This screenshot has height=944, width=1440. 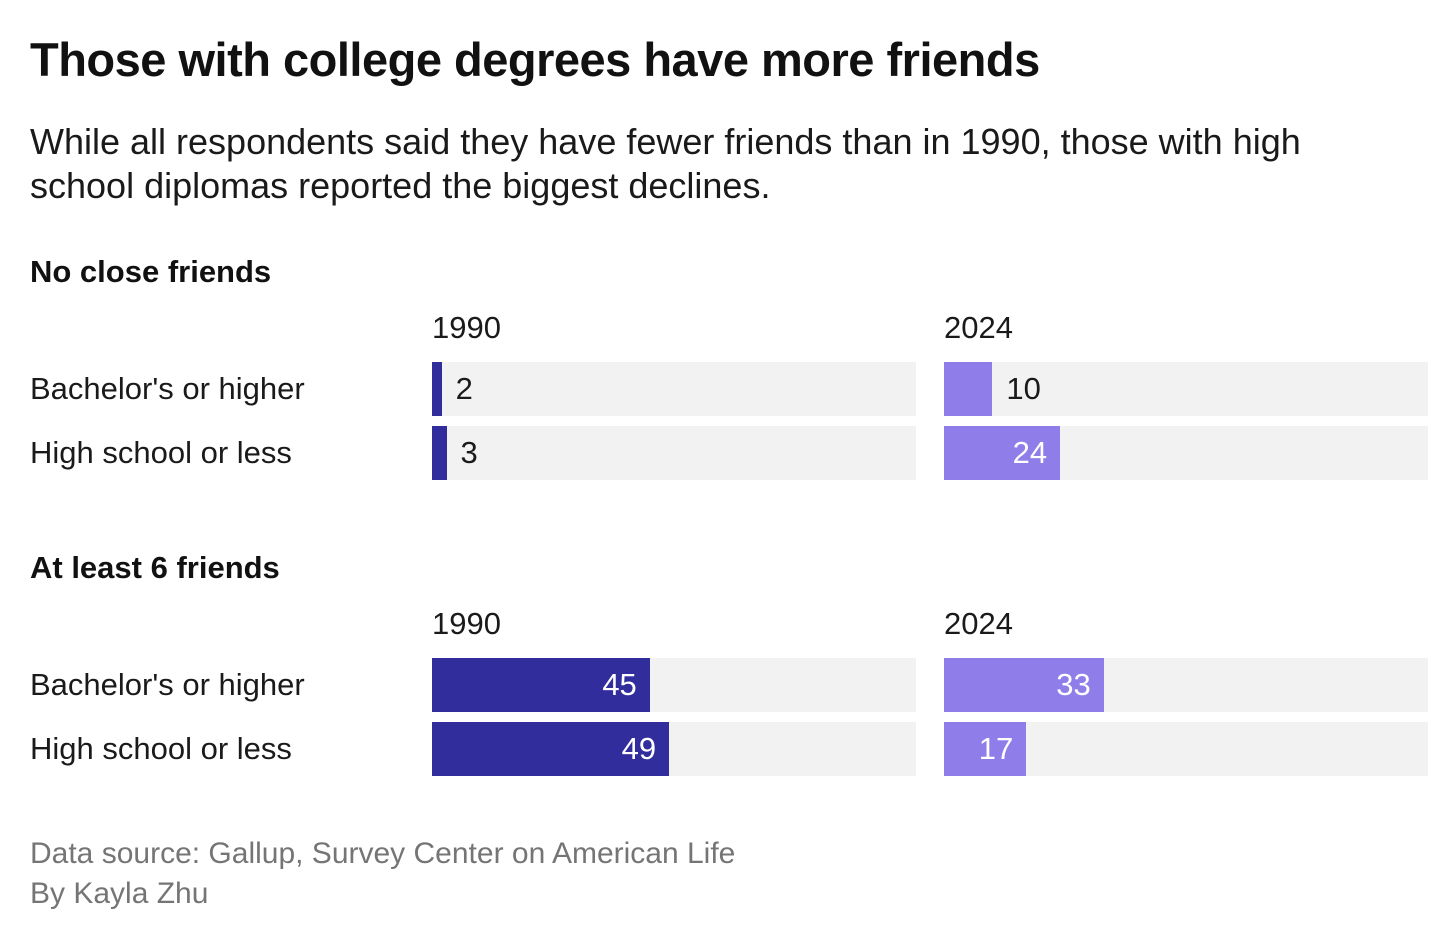 I want to click on value-label: 3, so click(x=469, y=452).